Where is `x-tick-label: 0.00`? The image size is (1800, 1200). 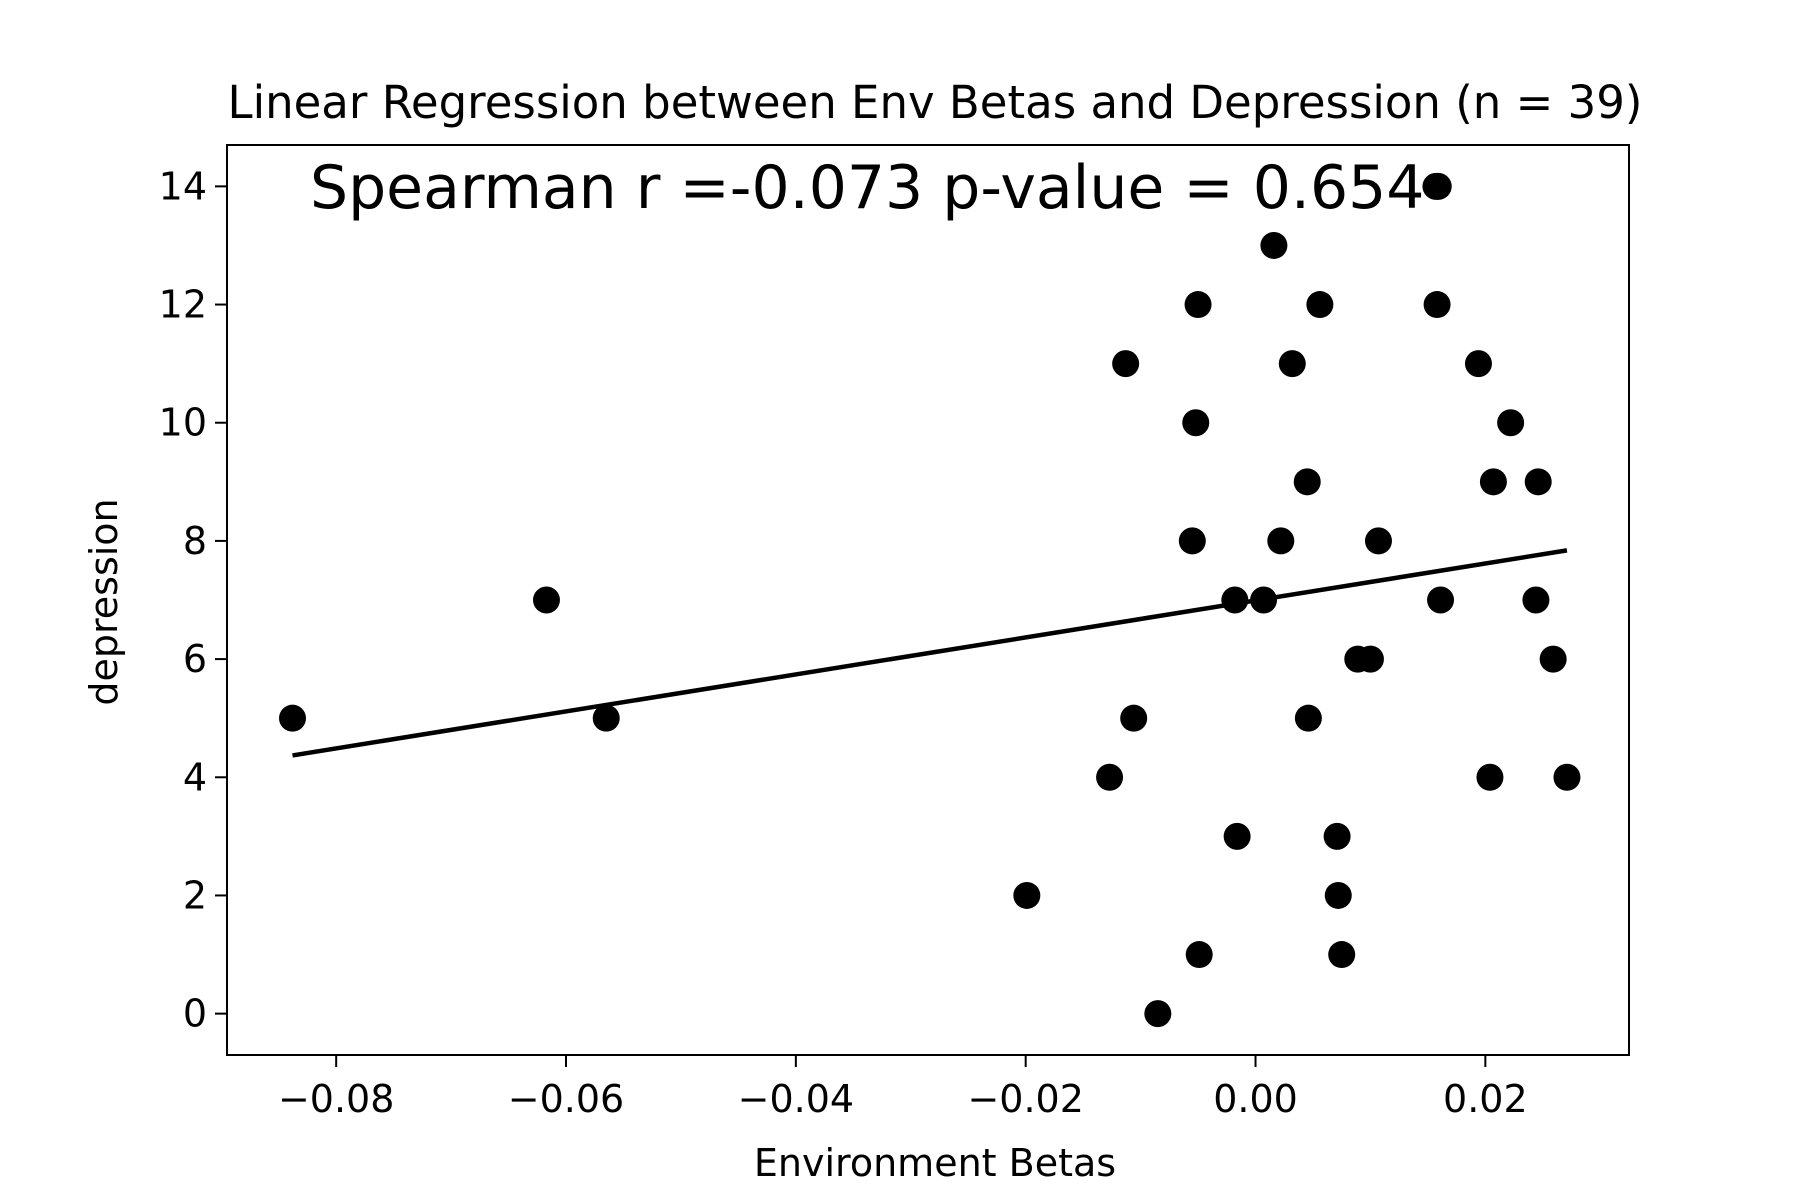
x-tick-label: 0.00 is located at coordinates (1255, 1099).